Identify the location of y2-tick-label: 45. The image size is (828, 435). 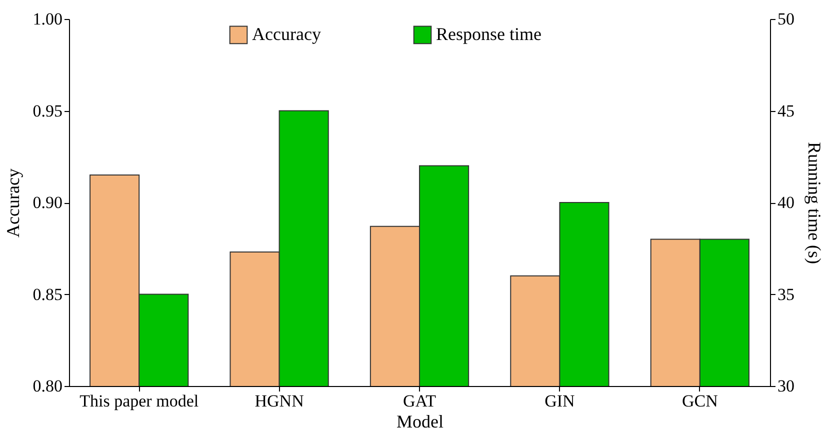
(786, 110).